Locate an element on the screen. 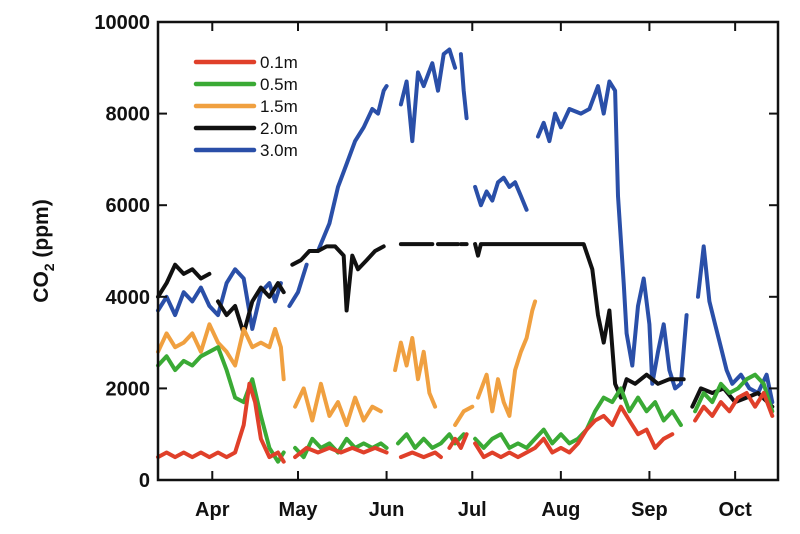 The image size is (800, 534). x-tick-label-aug: Aug is located at coordinates (560, 510).